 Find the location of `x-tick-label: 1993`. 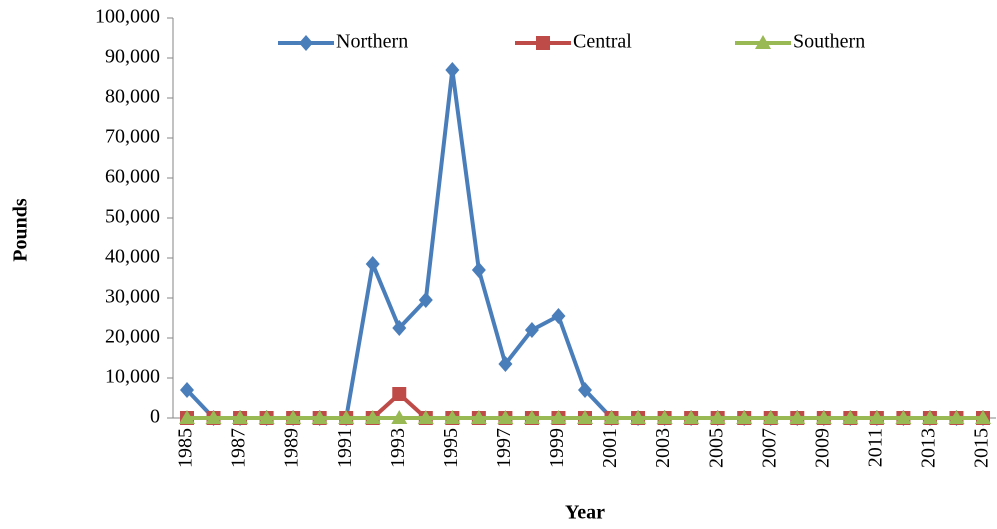

x-tick-label: 1993 is located at coordinates (398, 448).